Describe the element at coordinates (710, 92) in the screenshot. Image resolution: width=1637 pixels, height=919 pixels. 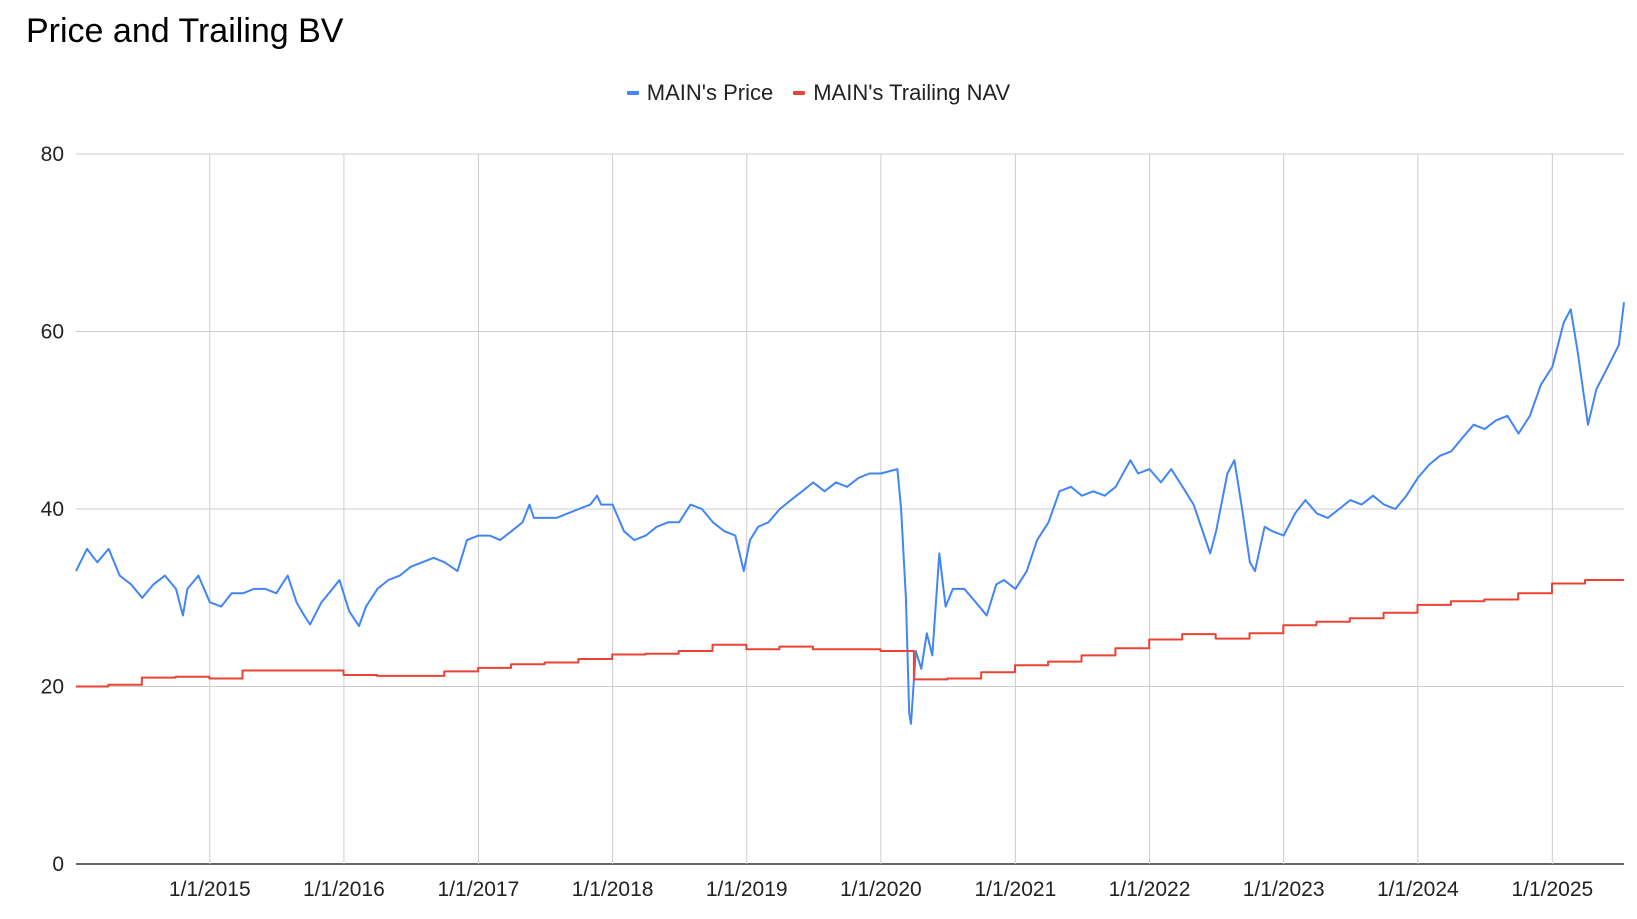
I see `legend-label-price: MAIN's Price` at that location.